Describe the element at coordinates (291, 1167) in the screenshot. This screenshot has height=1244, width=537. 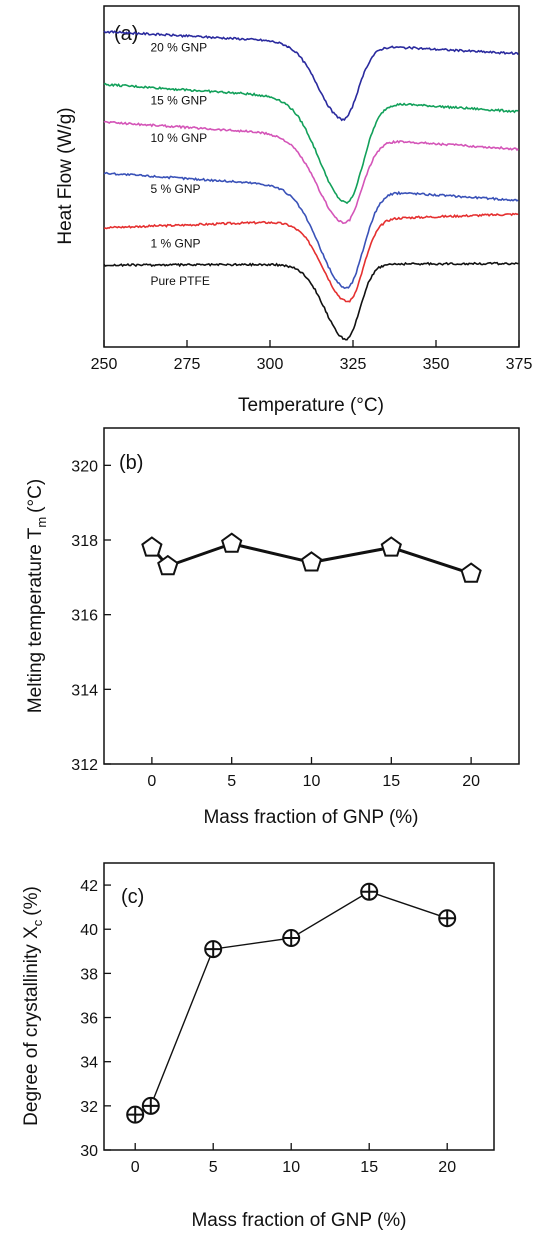
I see `panel-c-x-tick-label: 10` at that location.